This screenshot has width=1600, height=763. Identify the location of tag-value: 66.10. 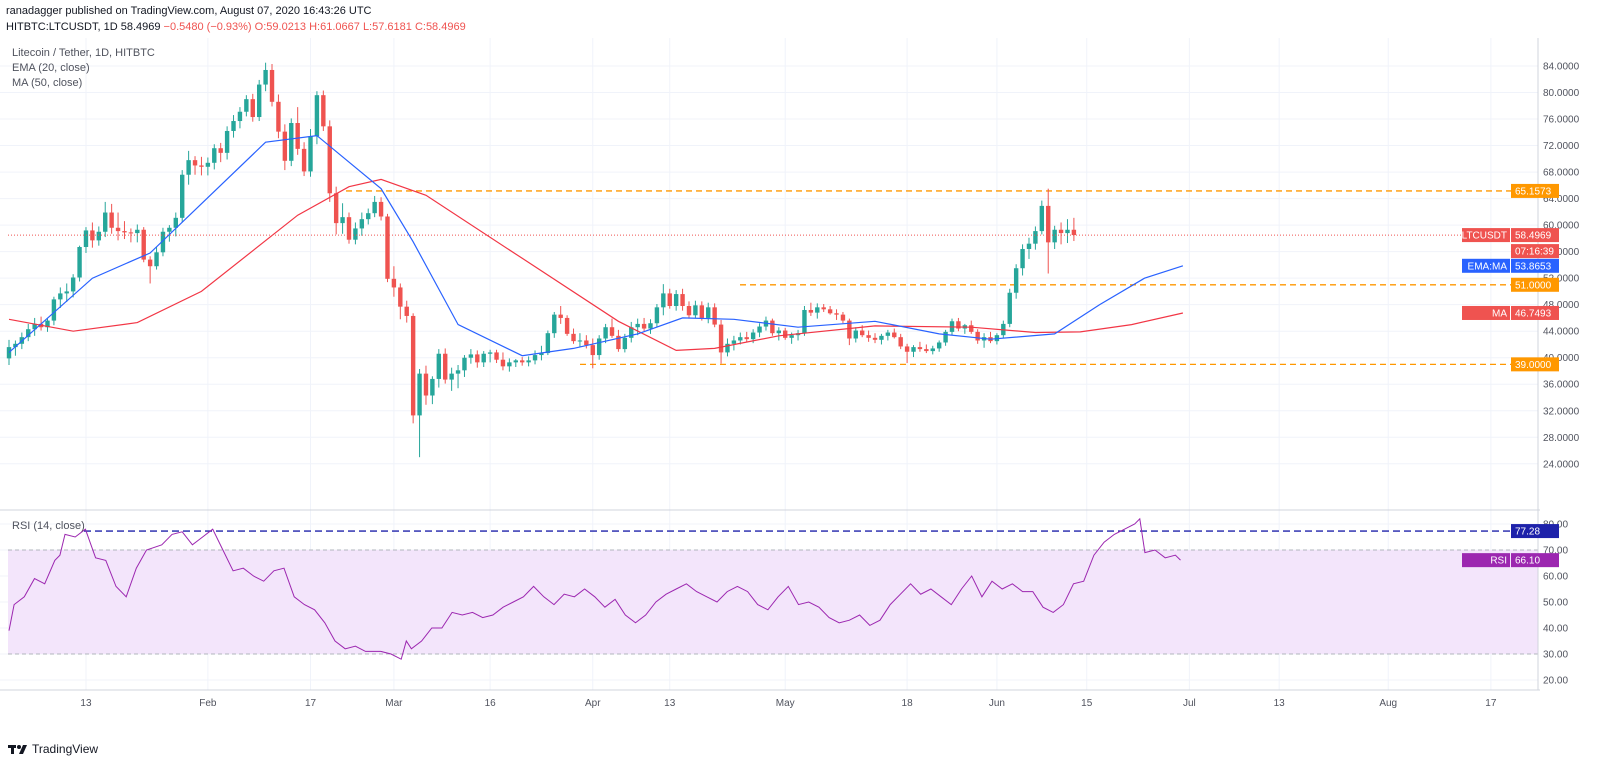
(1527, 561).